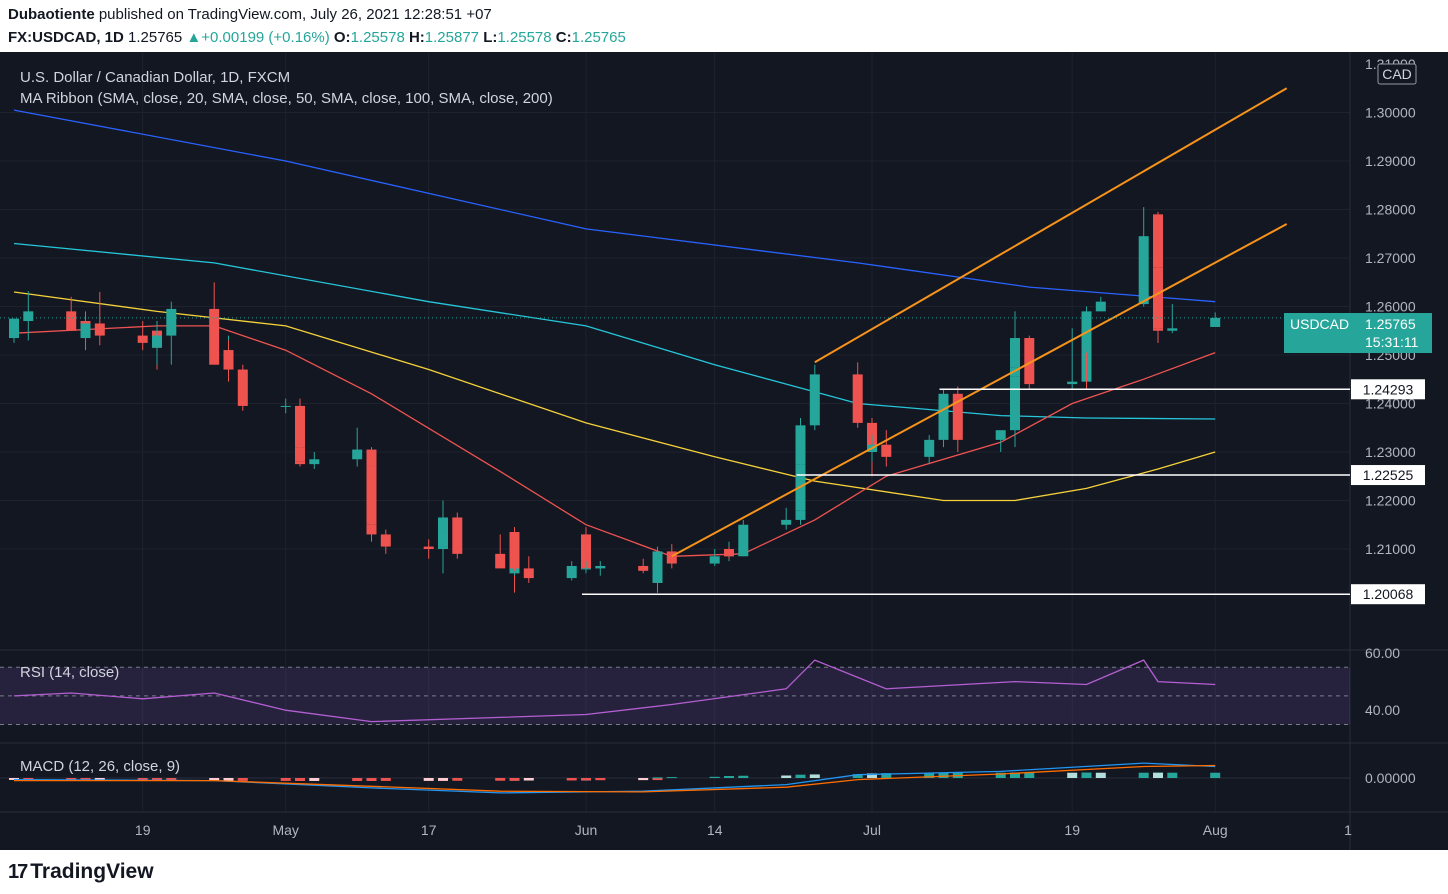 The height and width of the screenshot is (894, 1448). Describe the element at coordinates (342, 37) in the screenshot. I see `open-label: O:` at that location.